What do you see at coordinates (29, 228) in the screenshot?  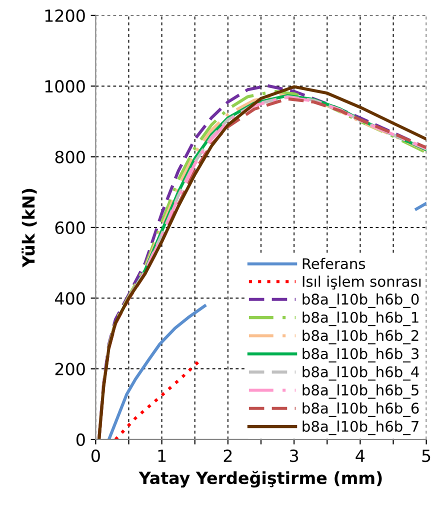 I see `y-axis-title: Yük (kN)` at bounding box center [29, 228].